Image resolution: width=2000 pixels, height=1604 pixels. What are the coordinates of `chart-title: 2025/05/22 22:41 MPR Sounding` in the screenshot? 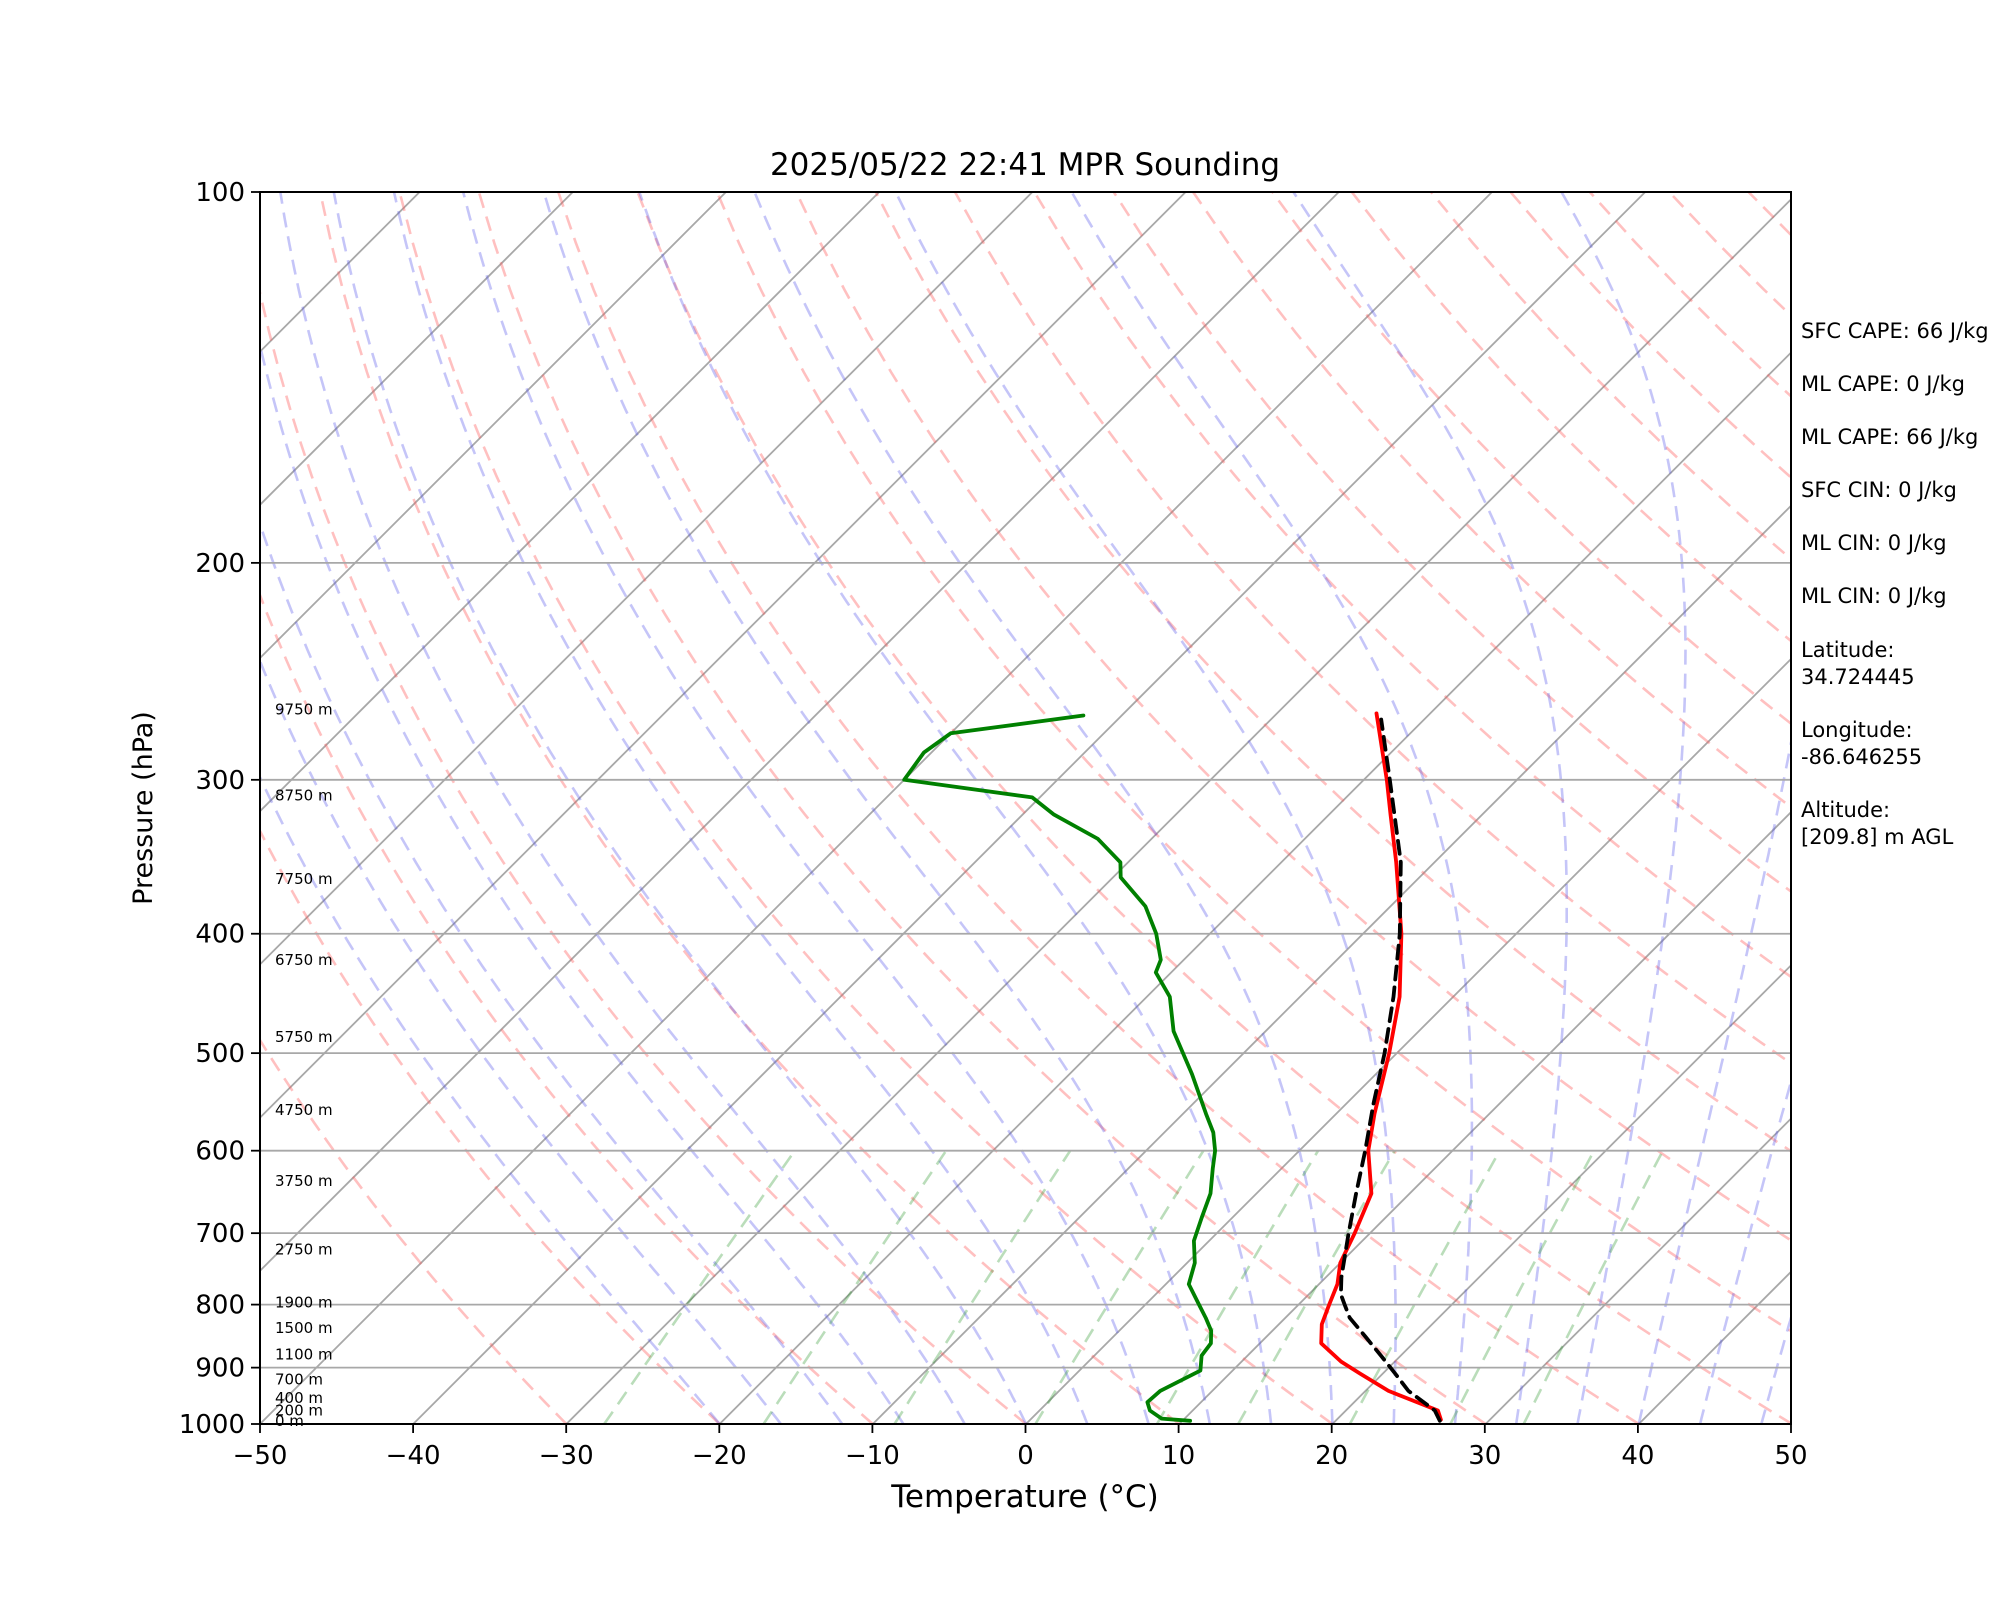 It's located at (1025, 165).